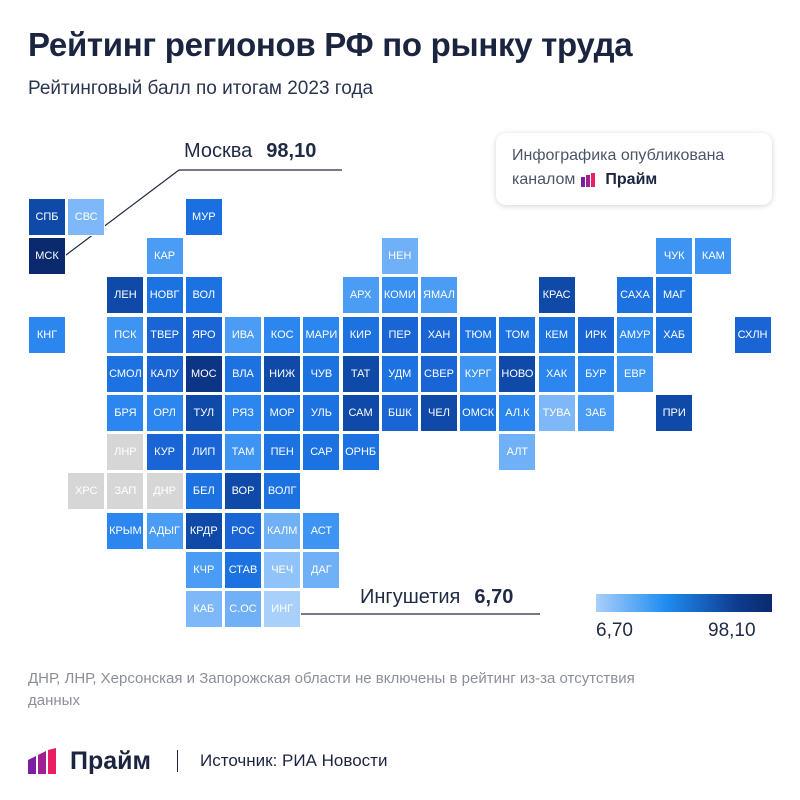 The width and height of the screenshot is (800, 800). What do you see at coordinates (291, 151) in the screenshot?
I see `moscow-callout-value: 98,10` at bounding box center [291, 151].